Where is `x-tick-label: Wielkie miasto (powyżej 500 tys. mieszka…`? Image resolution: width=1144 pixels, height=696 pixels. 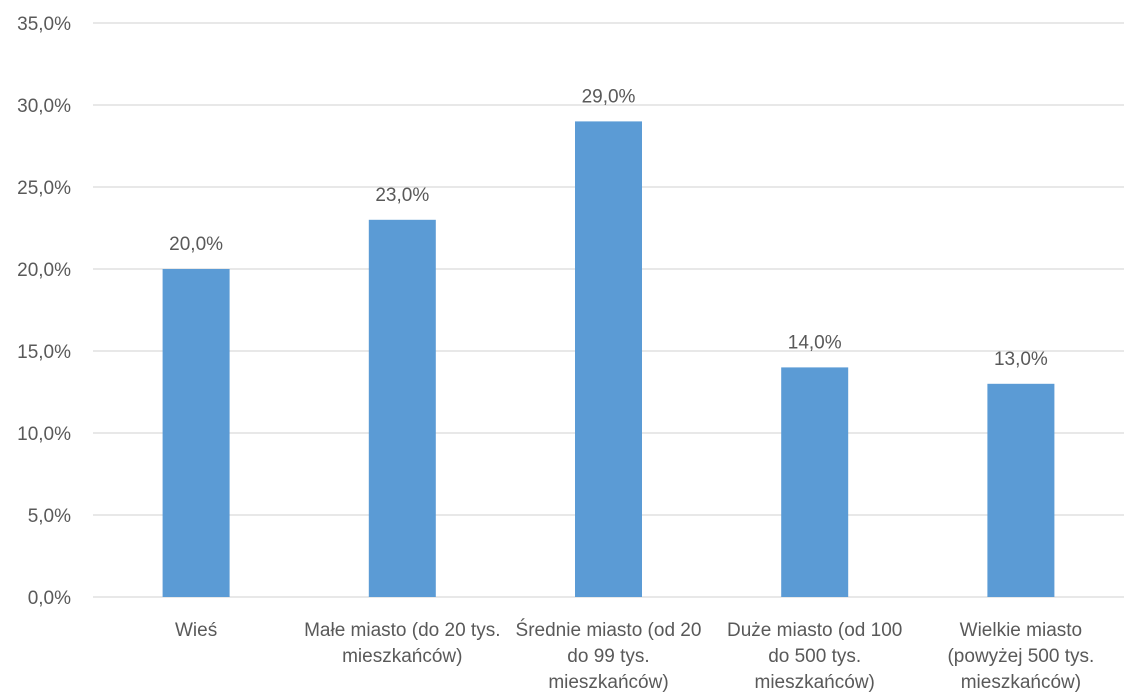 x-tick-label: Wielkie miasto (powyżej 500 tys. mieszka… is located at coordinates (1021, 656).